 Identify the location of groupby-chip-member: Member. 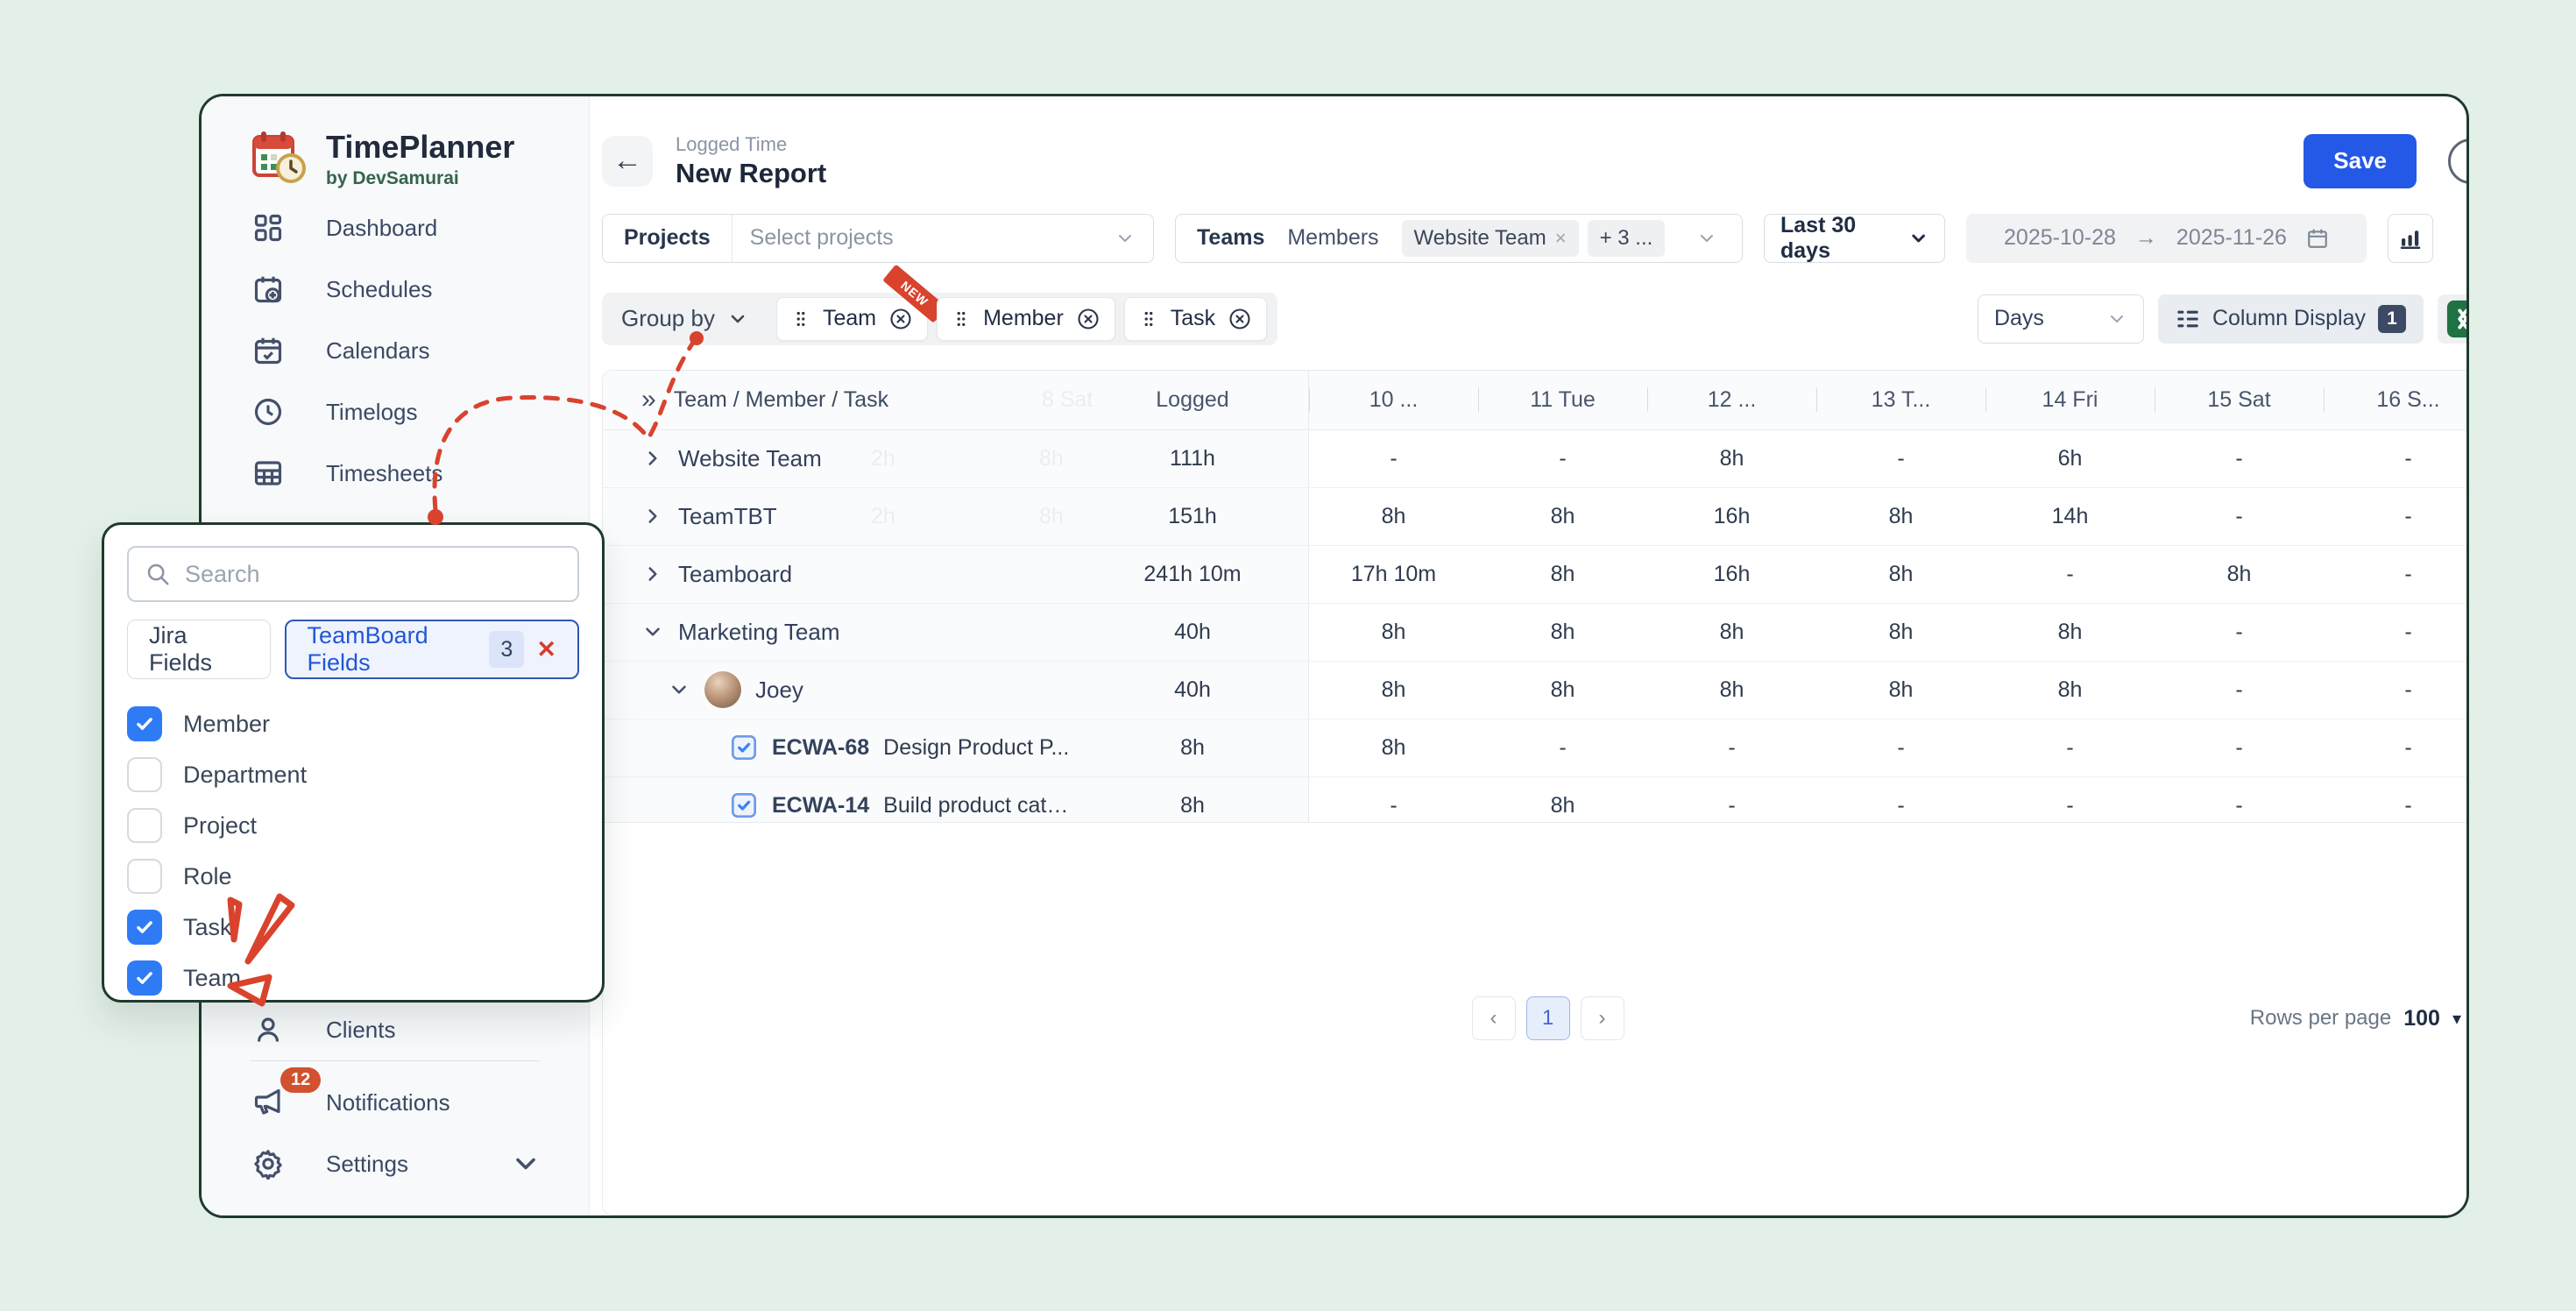
(1026, 319).